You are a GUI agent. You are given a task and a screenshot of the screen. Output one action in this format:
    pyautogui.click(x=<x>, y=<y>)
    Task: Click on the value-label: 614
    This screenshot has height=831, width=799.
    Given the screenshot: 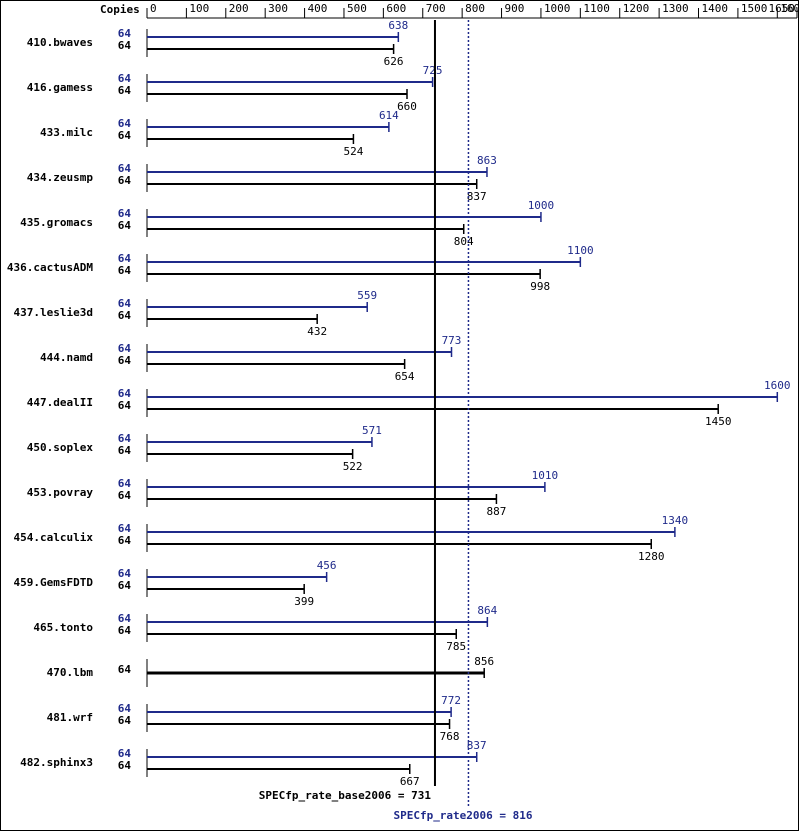 What is the action you would take?
    pyautogui.click(x=389, y=115)
    